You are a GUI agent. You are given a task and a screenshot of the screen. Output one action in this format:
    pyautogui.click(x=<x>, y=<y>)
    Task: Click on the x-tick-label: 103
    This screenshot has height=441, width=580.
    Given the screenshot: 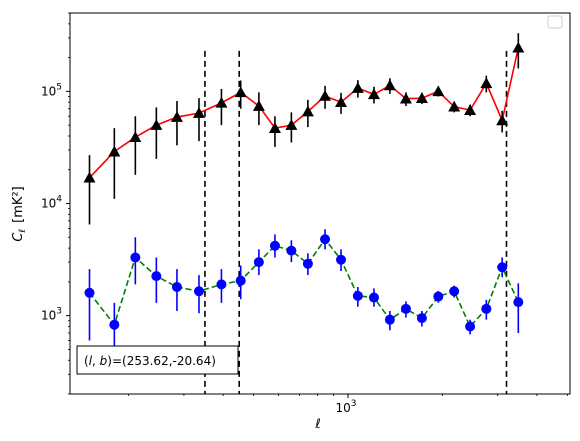 What is the action you would take?
    pyautogui.click(x=345, y=407)
    